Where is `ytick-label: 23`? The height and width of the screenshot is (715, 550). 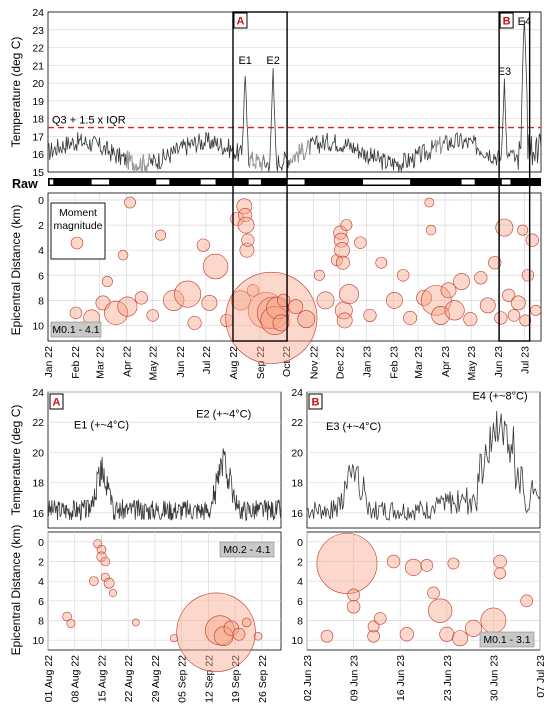 ytick-label: 23 is located at coordinates (38, 31).